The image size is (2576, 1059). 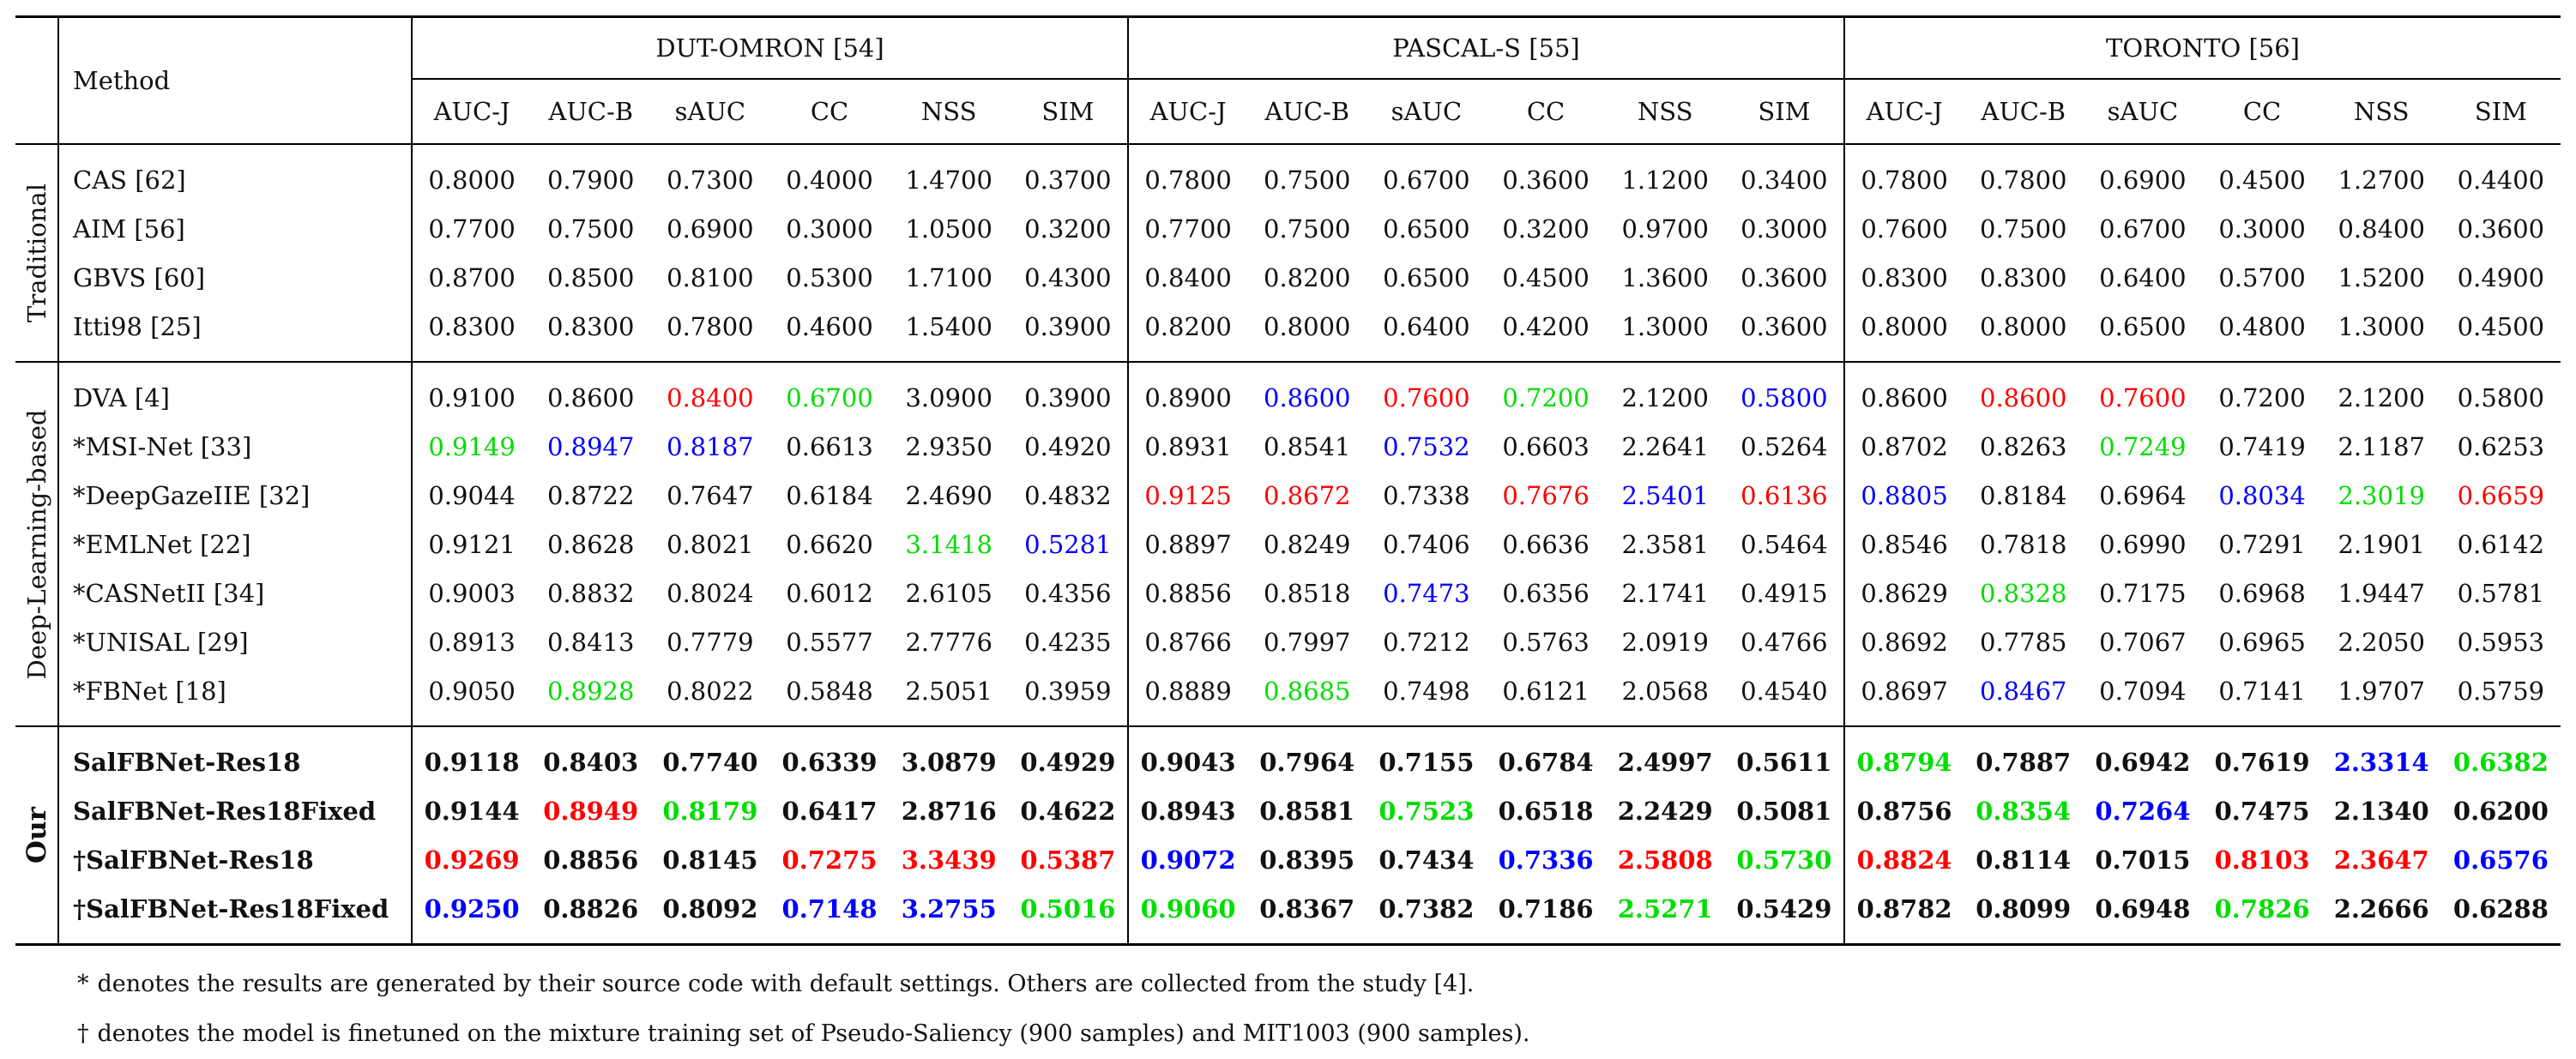 What do you see at coordinates (1068, 691) in the screenshot?
I see `value-cell: 0.3959` at bounding box center [1068, 691].